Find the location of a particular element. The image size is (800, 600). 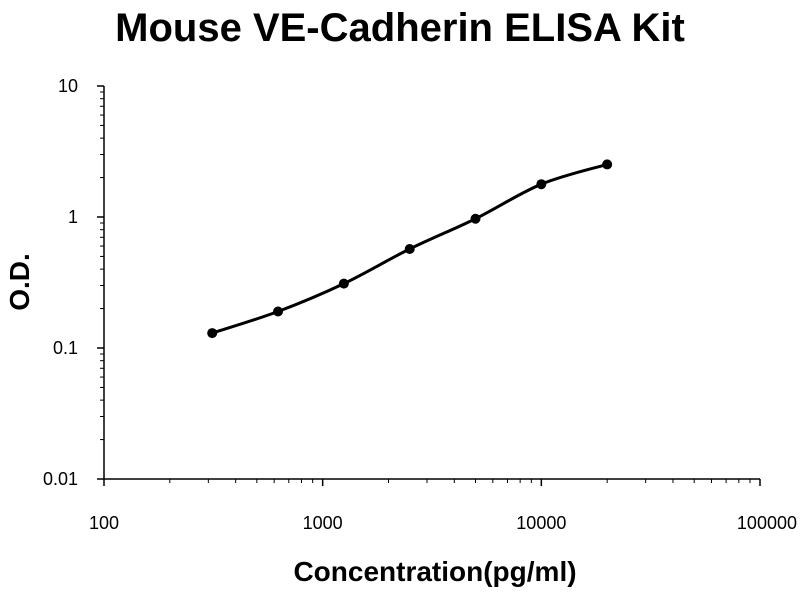

x-tick-label: 100 is located at coordinates (104, 523).